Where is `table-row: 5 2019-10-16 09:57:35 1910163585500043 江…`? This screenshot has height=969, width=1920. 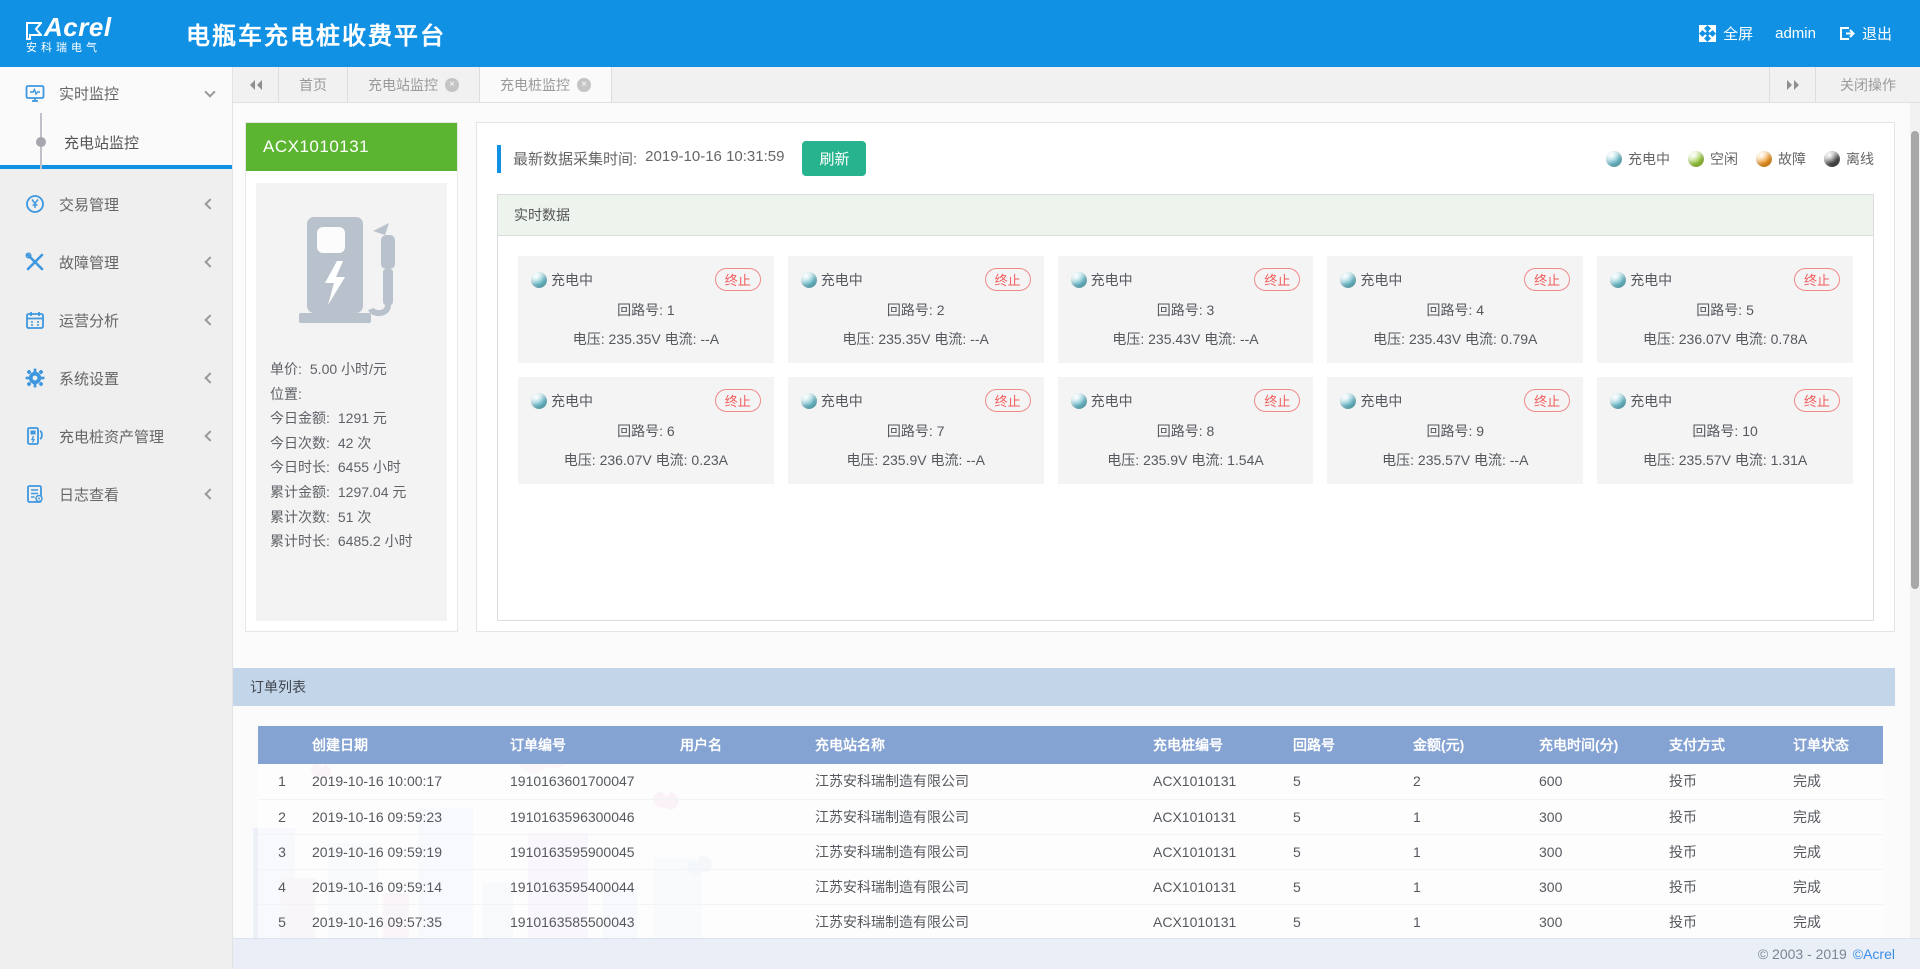 table-row: 5 2019-10-16 09:57:35 1910163585500043 江… is located at coordinates (1070, 922).